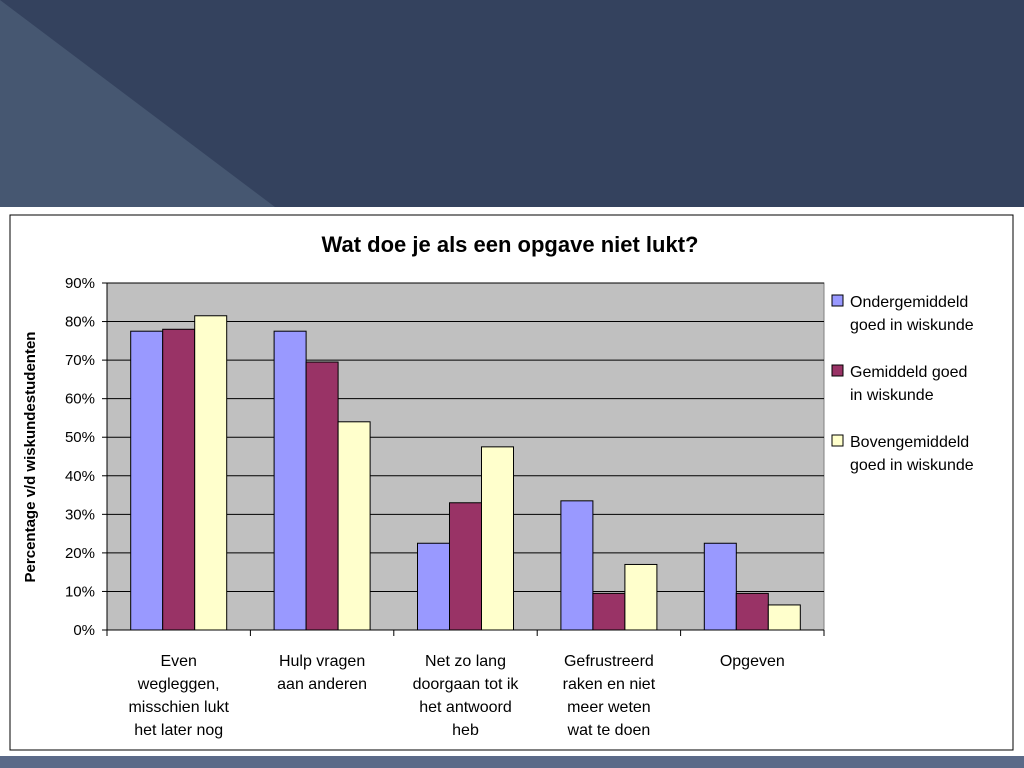 The height and width of the screenshot is (768, 1024). Describe the element at coordinates (465, 661) in the screenshot. I see `x-category-label: Net zo lang` at that location.